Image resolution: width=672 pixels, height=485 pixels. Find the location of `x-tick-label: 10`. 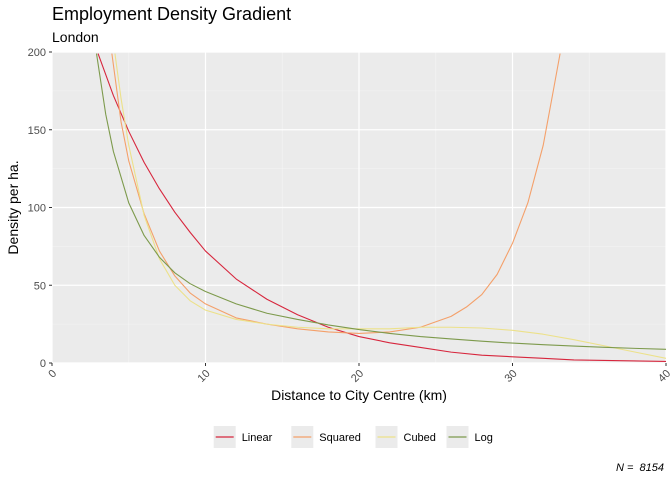

x-tick-label: 10 is located at coordinates (204, 376).